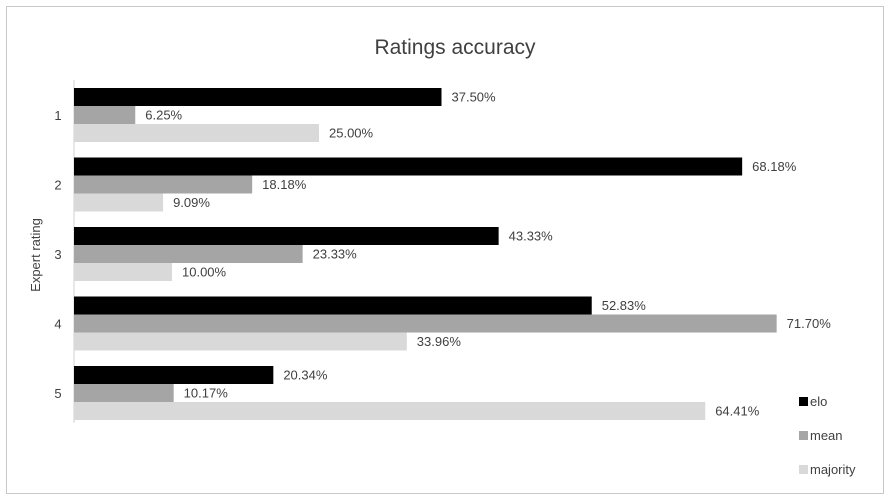 The image size is (892, 502). I want to click on legend-label-mean: mean, so click(826, 435).